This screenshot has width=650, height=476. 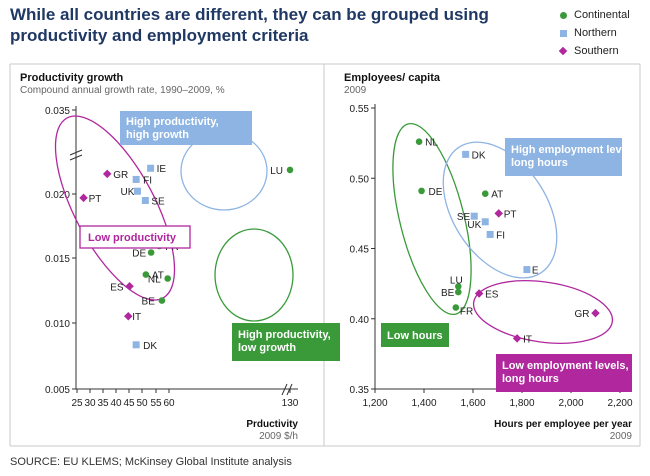 I want to click on x-axis-label: Hours per employee per year, so click(x=563, y=424).